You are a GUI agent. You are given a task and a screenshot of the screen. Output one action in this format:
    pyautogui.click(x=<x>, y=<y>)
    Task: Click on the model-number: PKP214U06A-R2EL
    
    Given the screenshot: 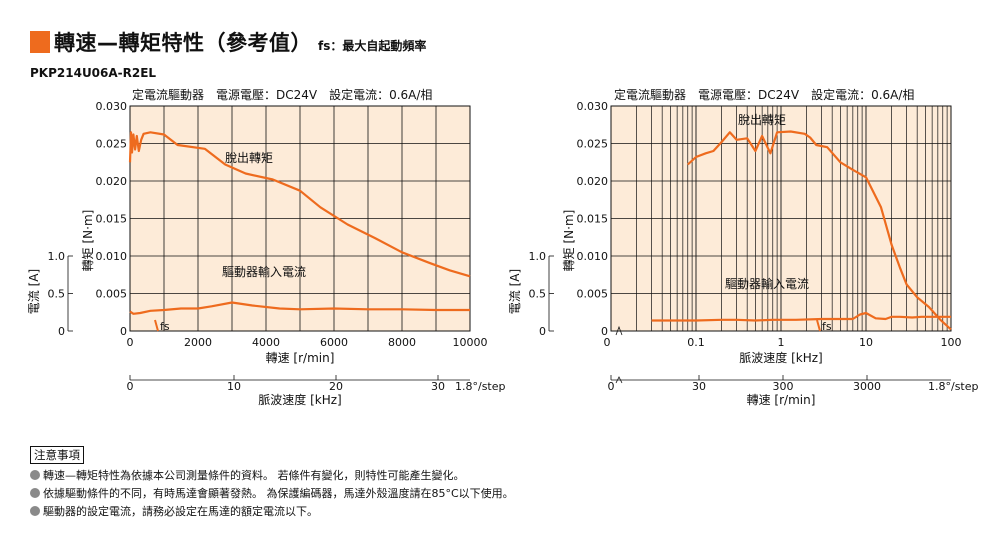 What is the action you would take?
    pyautogui.click(x=93, y=73)
    